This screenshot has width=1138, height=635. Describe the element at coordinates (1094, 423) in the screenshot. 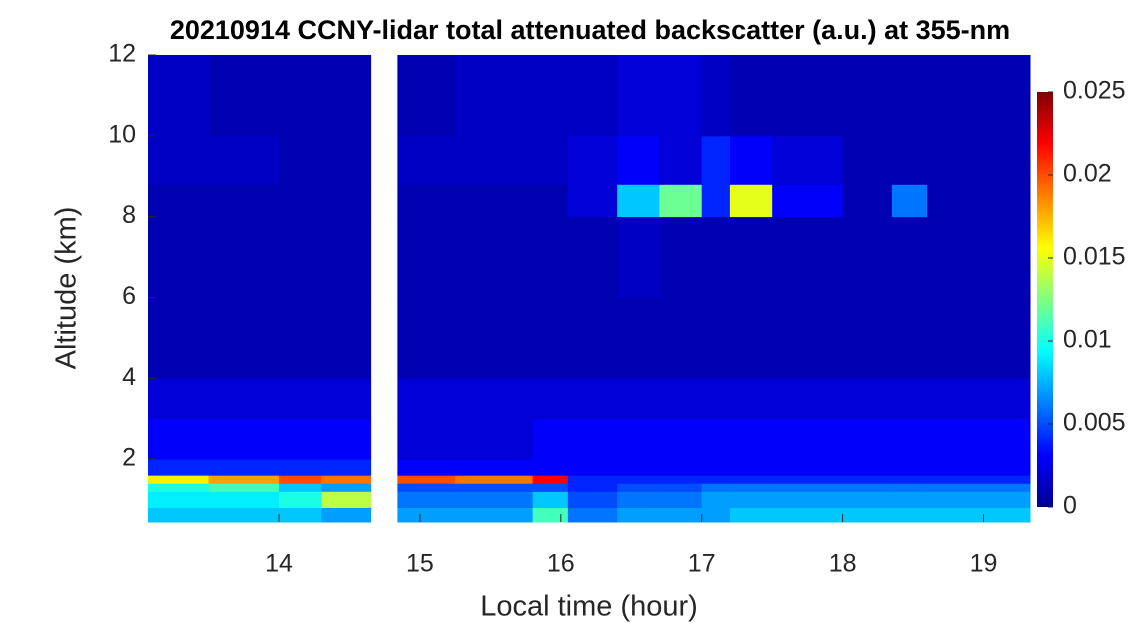

I see `colorbar-tick-label: 0.005` at that location.